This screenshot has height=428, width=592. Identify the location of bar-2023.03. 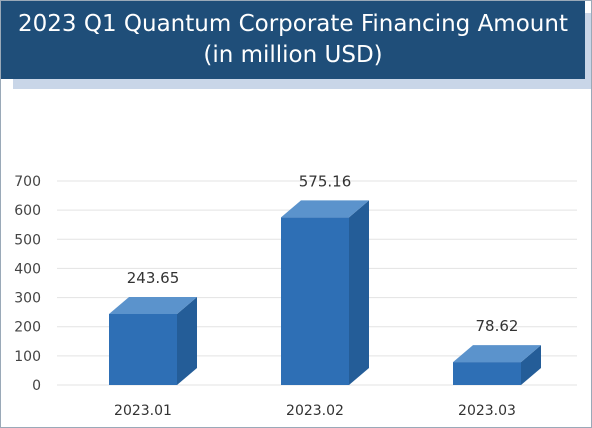
(487, 373).